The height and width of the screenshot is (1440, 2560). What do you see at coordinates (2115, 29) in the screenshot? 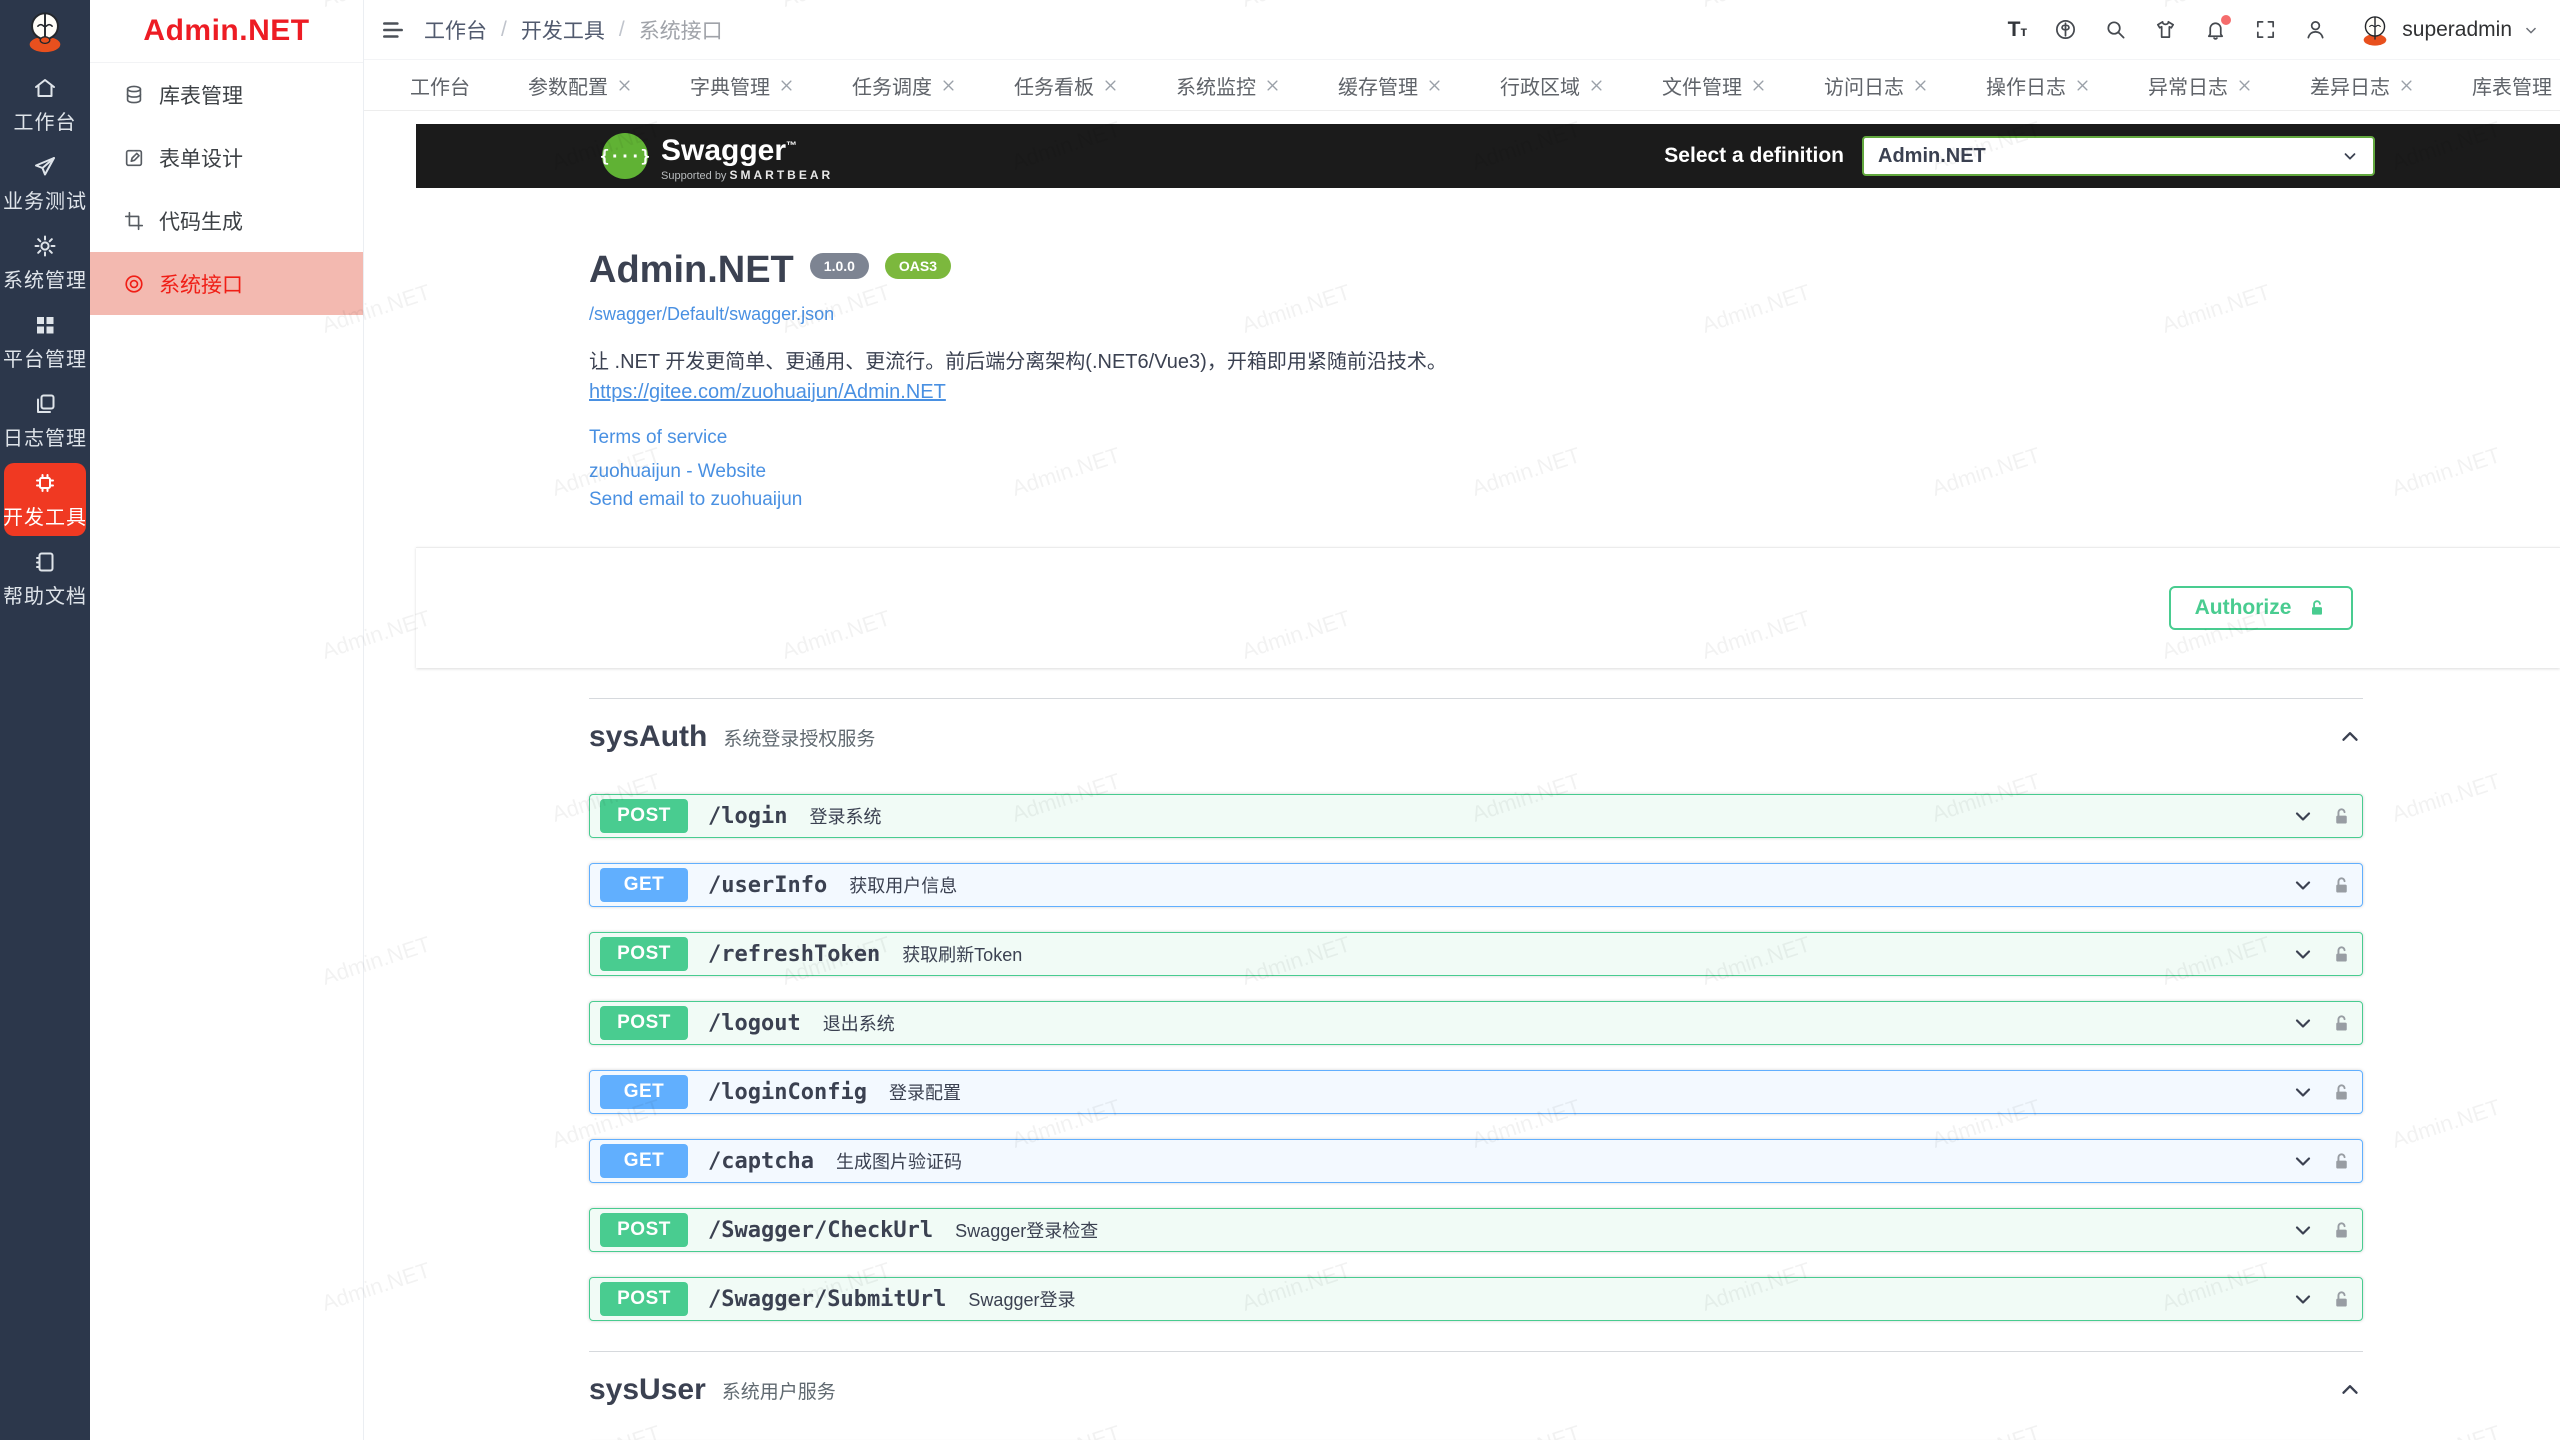
I see `search-icon` at bounding box center [2115, 29].